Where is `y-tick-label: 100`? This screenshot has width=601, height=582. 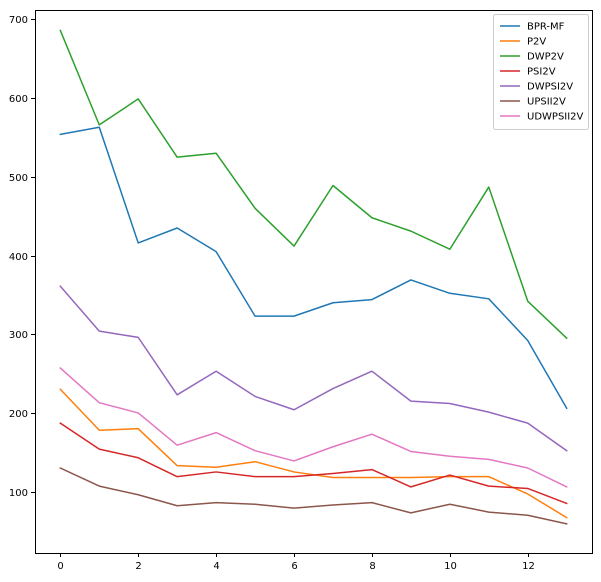 y-tick-label: 100 is located at coordinates (18, 493).